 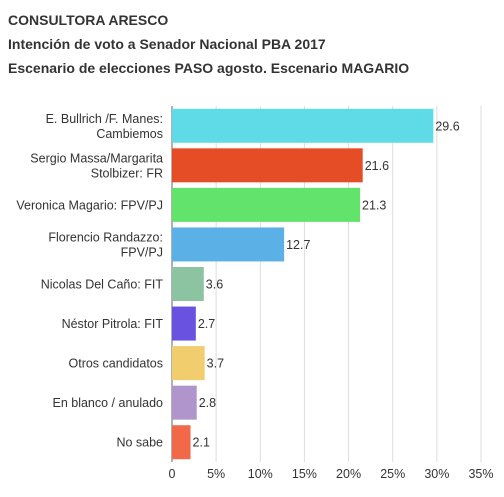 I want to click on category-label-line: E. Bullrich /F. Manes:, so click(x=104, y=119).